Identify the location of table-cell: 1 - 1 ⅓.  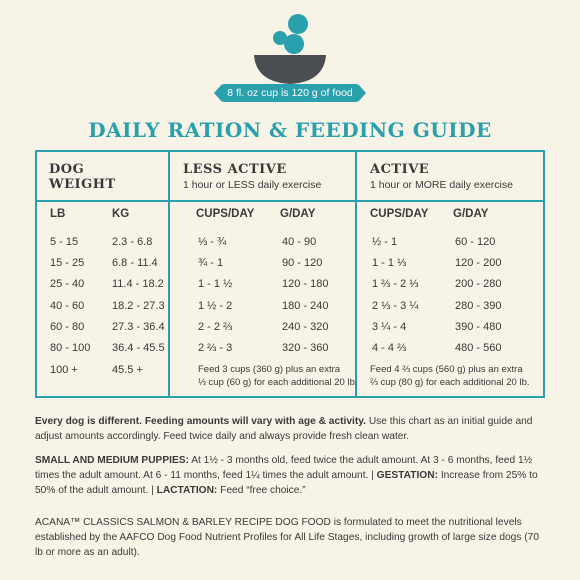
(389, 263).